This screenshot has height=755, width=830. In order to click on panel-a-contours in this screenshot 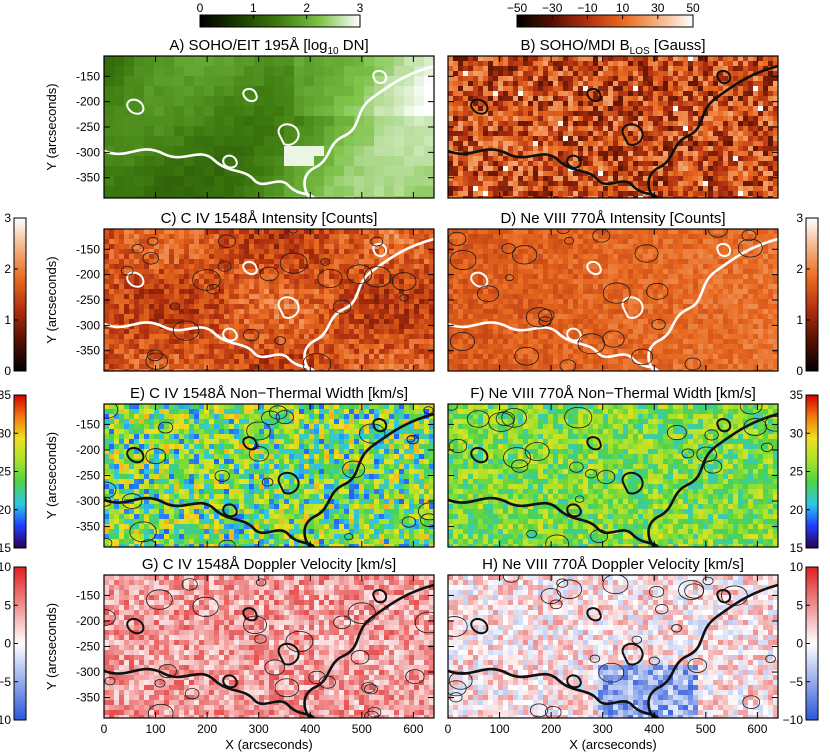, I will do `click(269, 131)`.